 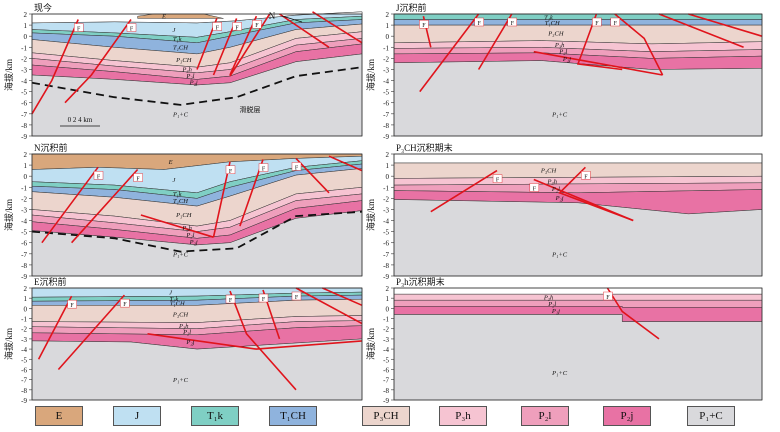 What do you see at coordinates (420, 281) in the screenshot?
I see `panel-title: P₃h沉积期末` at bounding box center [420, 281].